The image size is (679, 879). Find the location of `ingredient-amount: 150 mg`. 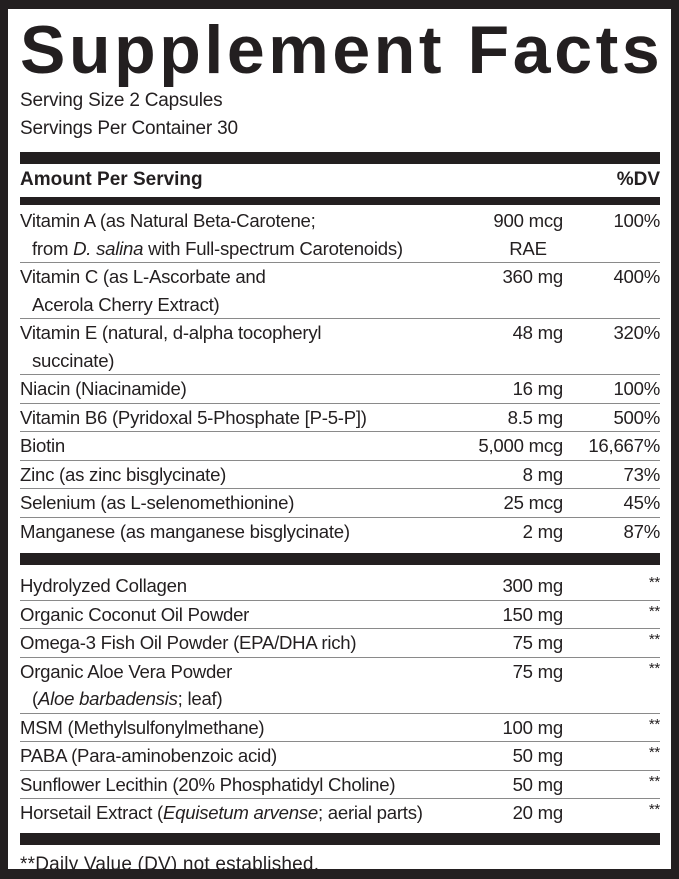

ingredient-amount: 150 mg is located at coordinates (508, 615).